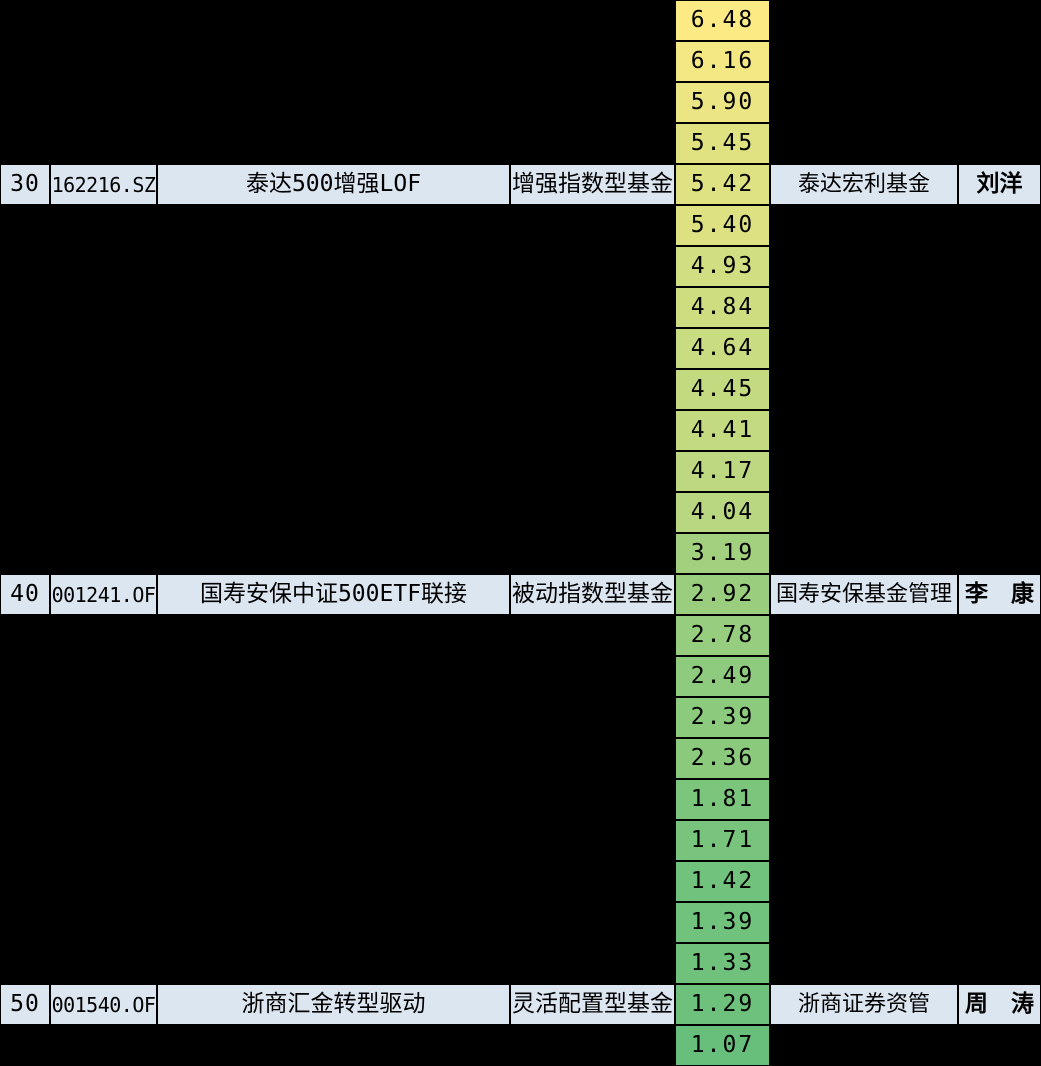  Describe the element at coordinates (25, 594) in the screenshot. I see `rank-cell: 40` at that location.